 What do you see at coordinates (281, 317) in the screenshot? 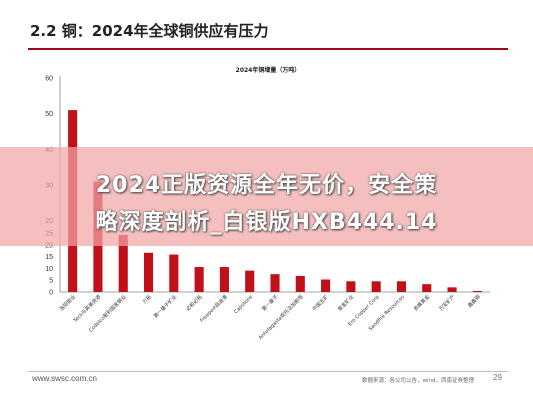
I see `x-tick-label: Antofagasta安托法加斯塔` at bounding box center [281, 317].